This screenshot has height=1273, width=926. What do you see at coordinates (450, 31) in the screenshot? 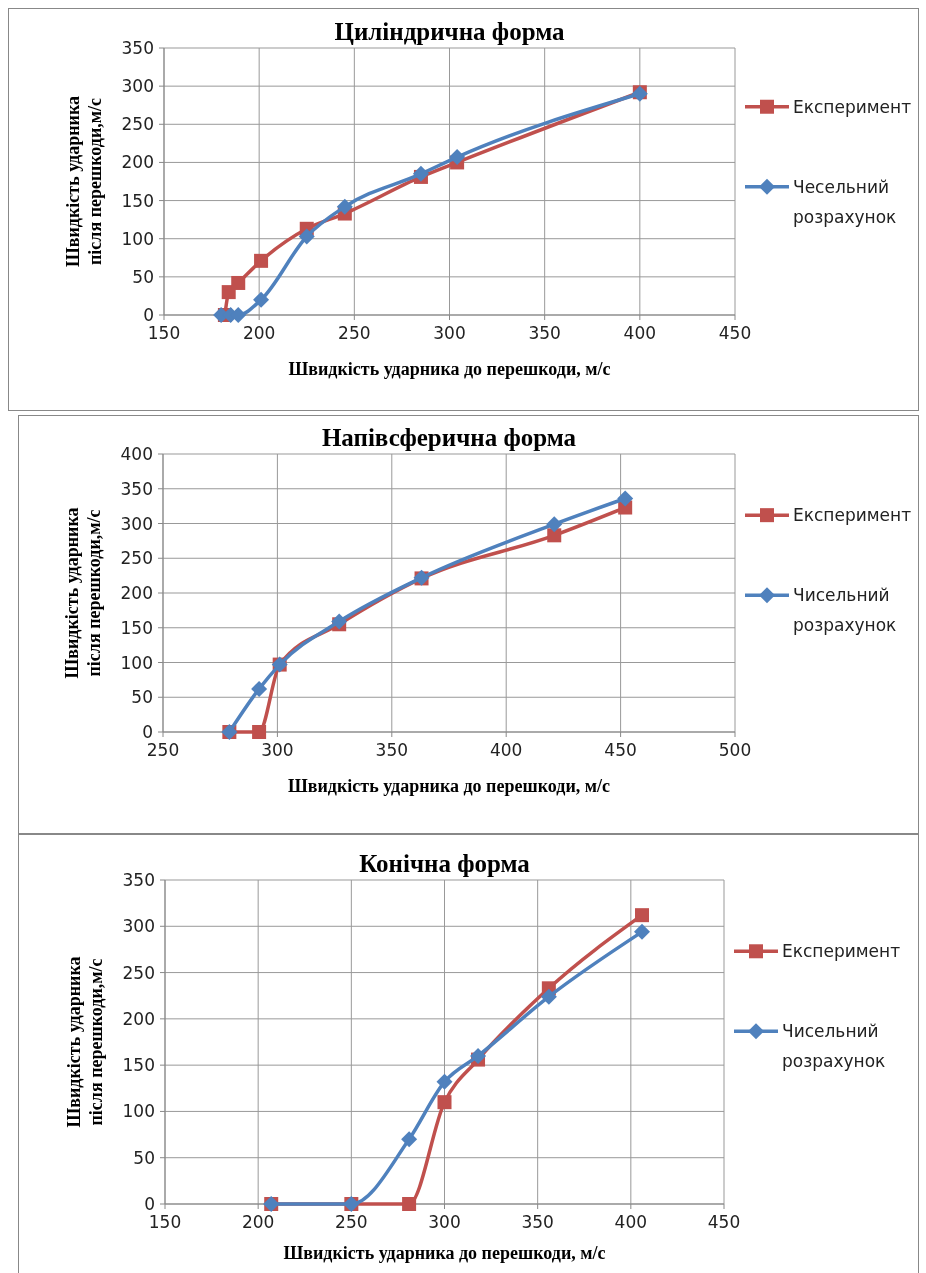
I see `chart-title: Циліндрична форма` at bounding box center [450, 31].